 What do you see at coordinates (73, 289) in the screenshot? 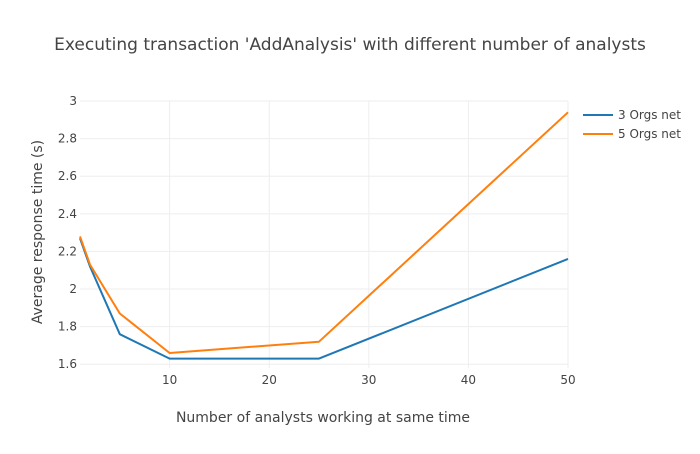
I see `y-tick-label: 2` at bounding box center [73, 289].